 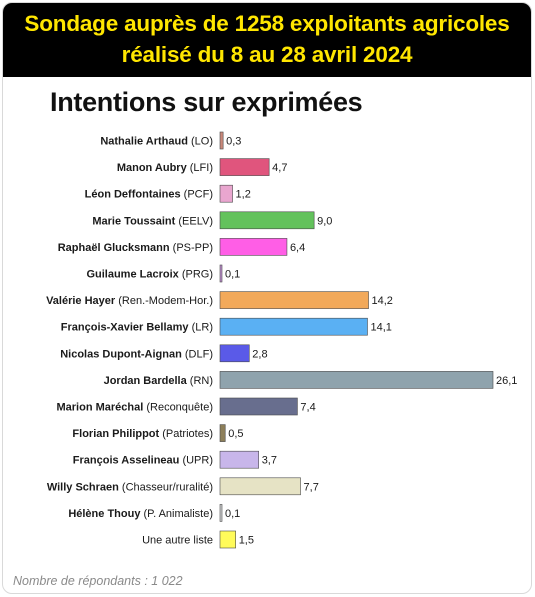 What do you see at coordinates (198, 195) in the screenshot?
I see `party-name: (PCF)` at bounding box center [198, 195].